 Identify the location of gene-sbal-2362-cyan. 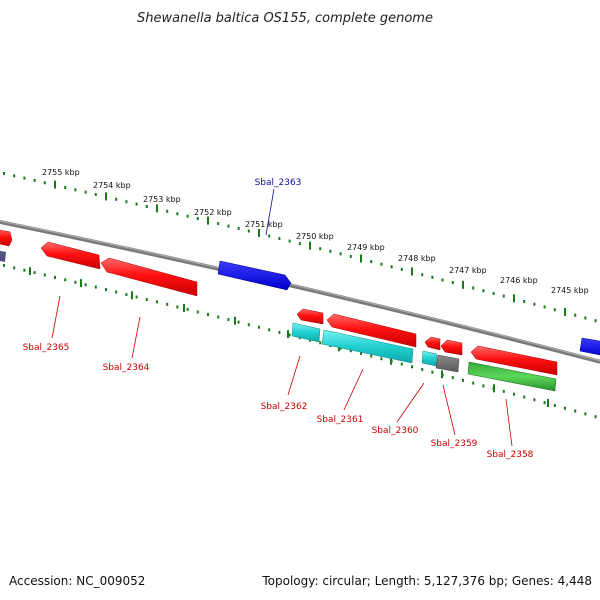
(306, 332).